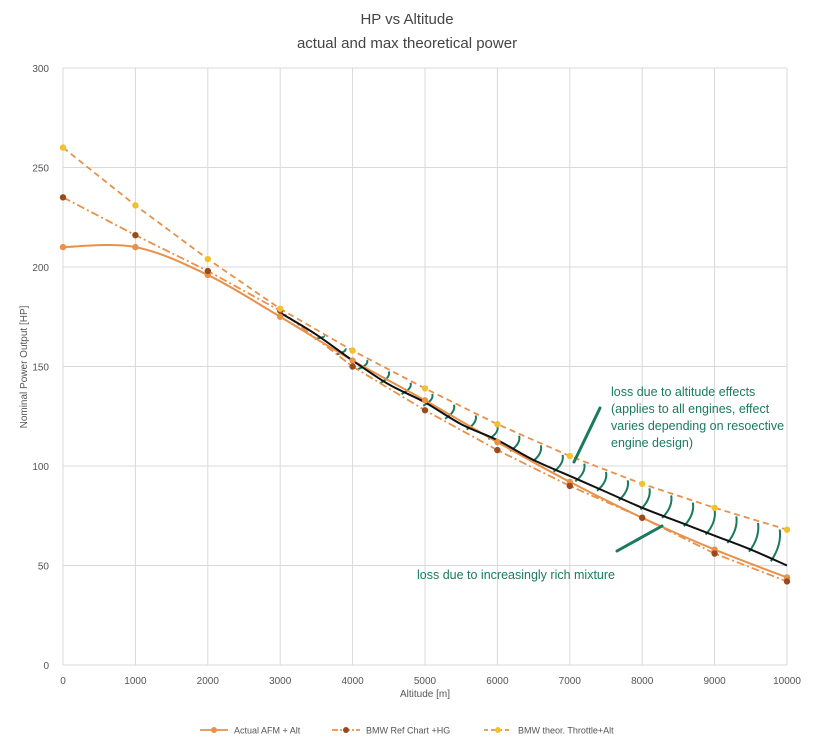 Image resolution: width=815 pixels, height=750 pixels. Describe the element at coordinates (40, 169) in the screenshot. I see `y-tick-label-250: 250` at that location.